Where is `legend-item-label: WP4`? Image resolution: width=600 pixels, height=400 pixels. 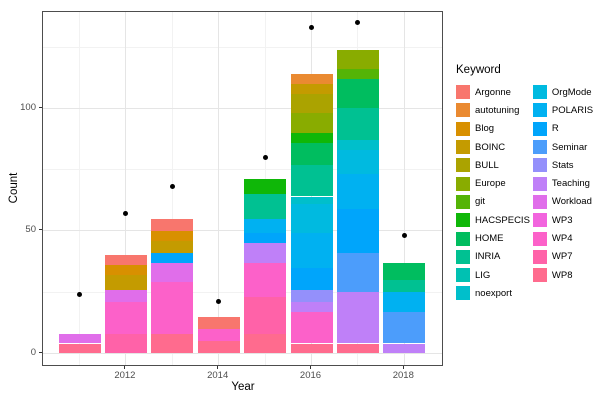 legend-item-label: WP4 is located at coordinates (562, 239).